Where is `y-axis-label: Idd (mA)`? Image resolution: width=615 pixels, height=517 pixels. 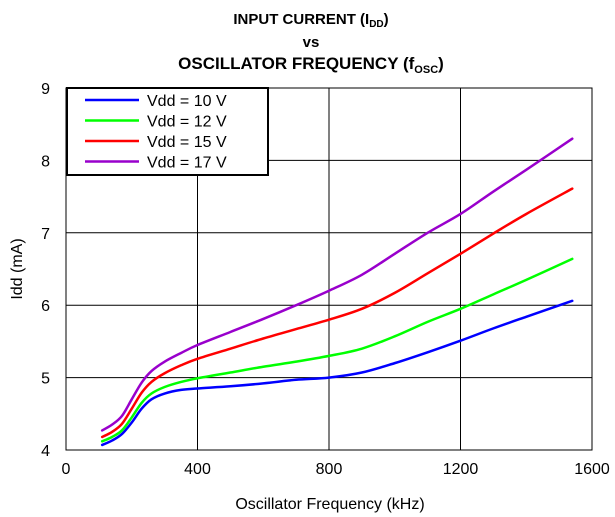
y-axis-label: Idd (mA) is located at coordinates (17, 268).